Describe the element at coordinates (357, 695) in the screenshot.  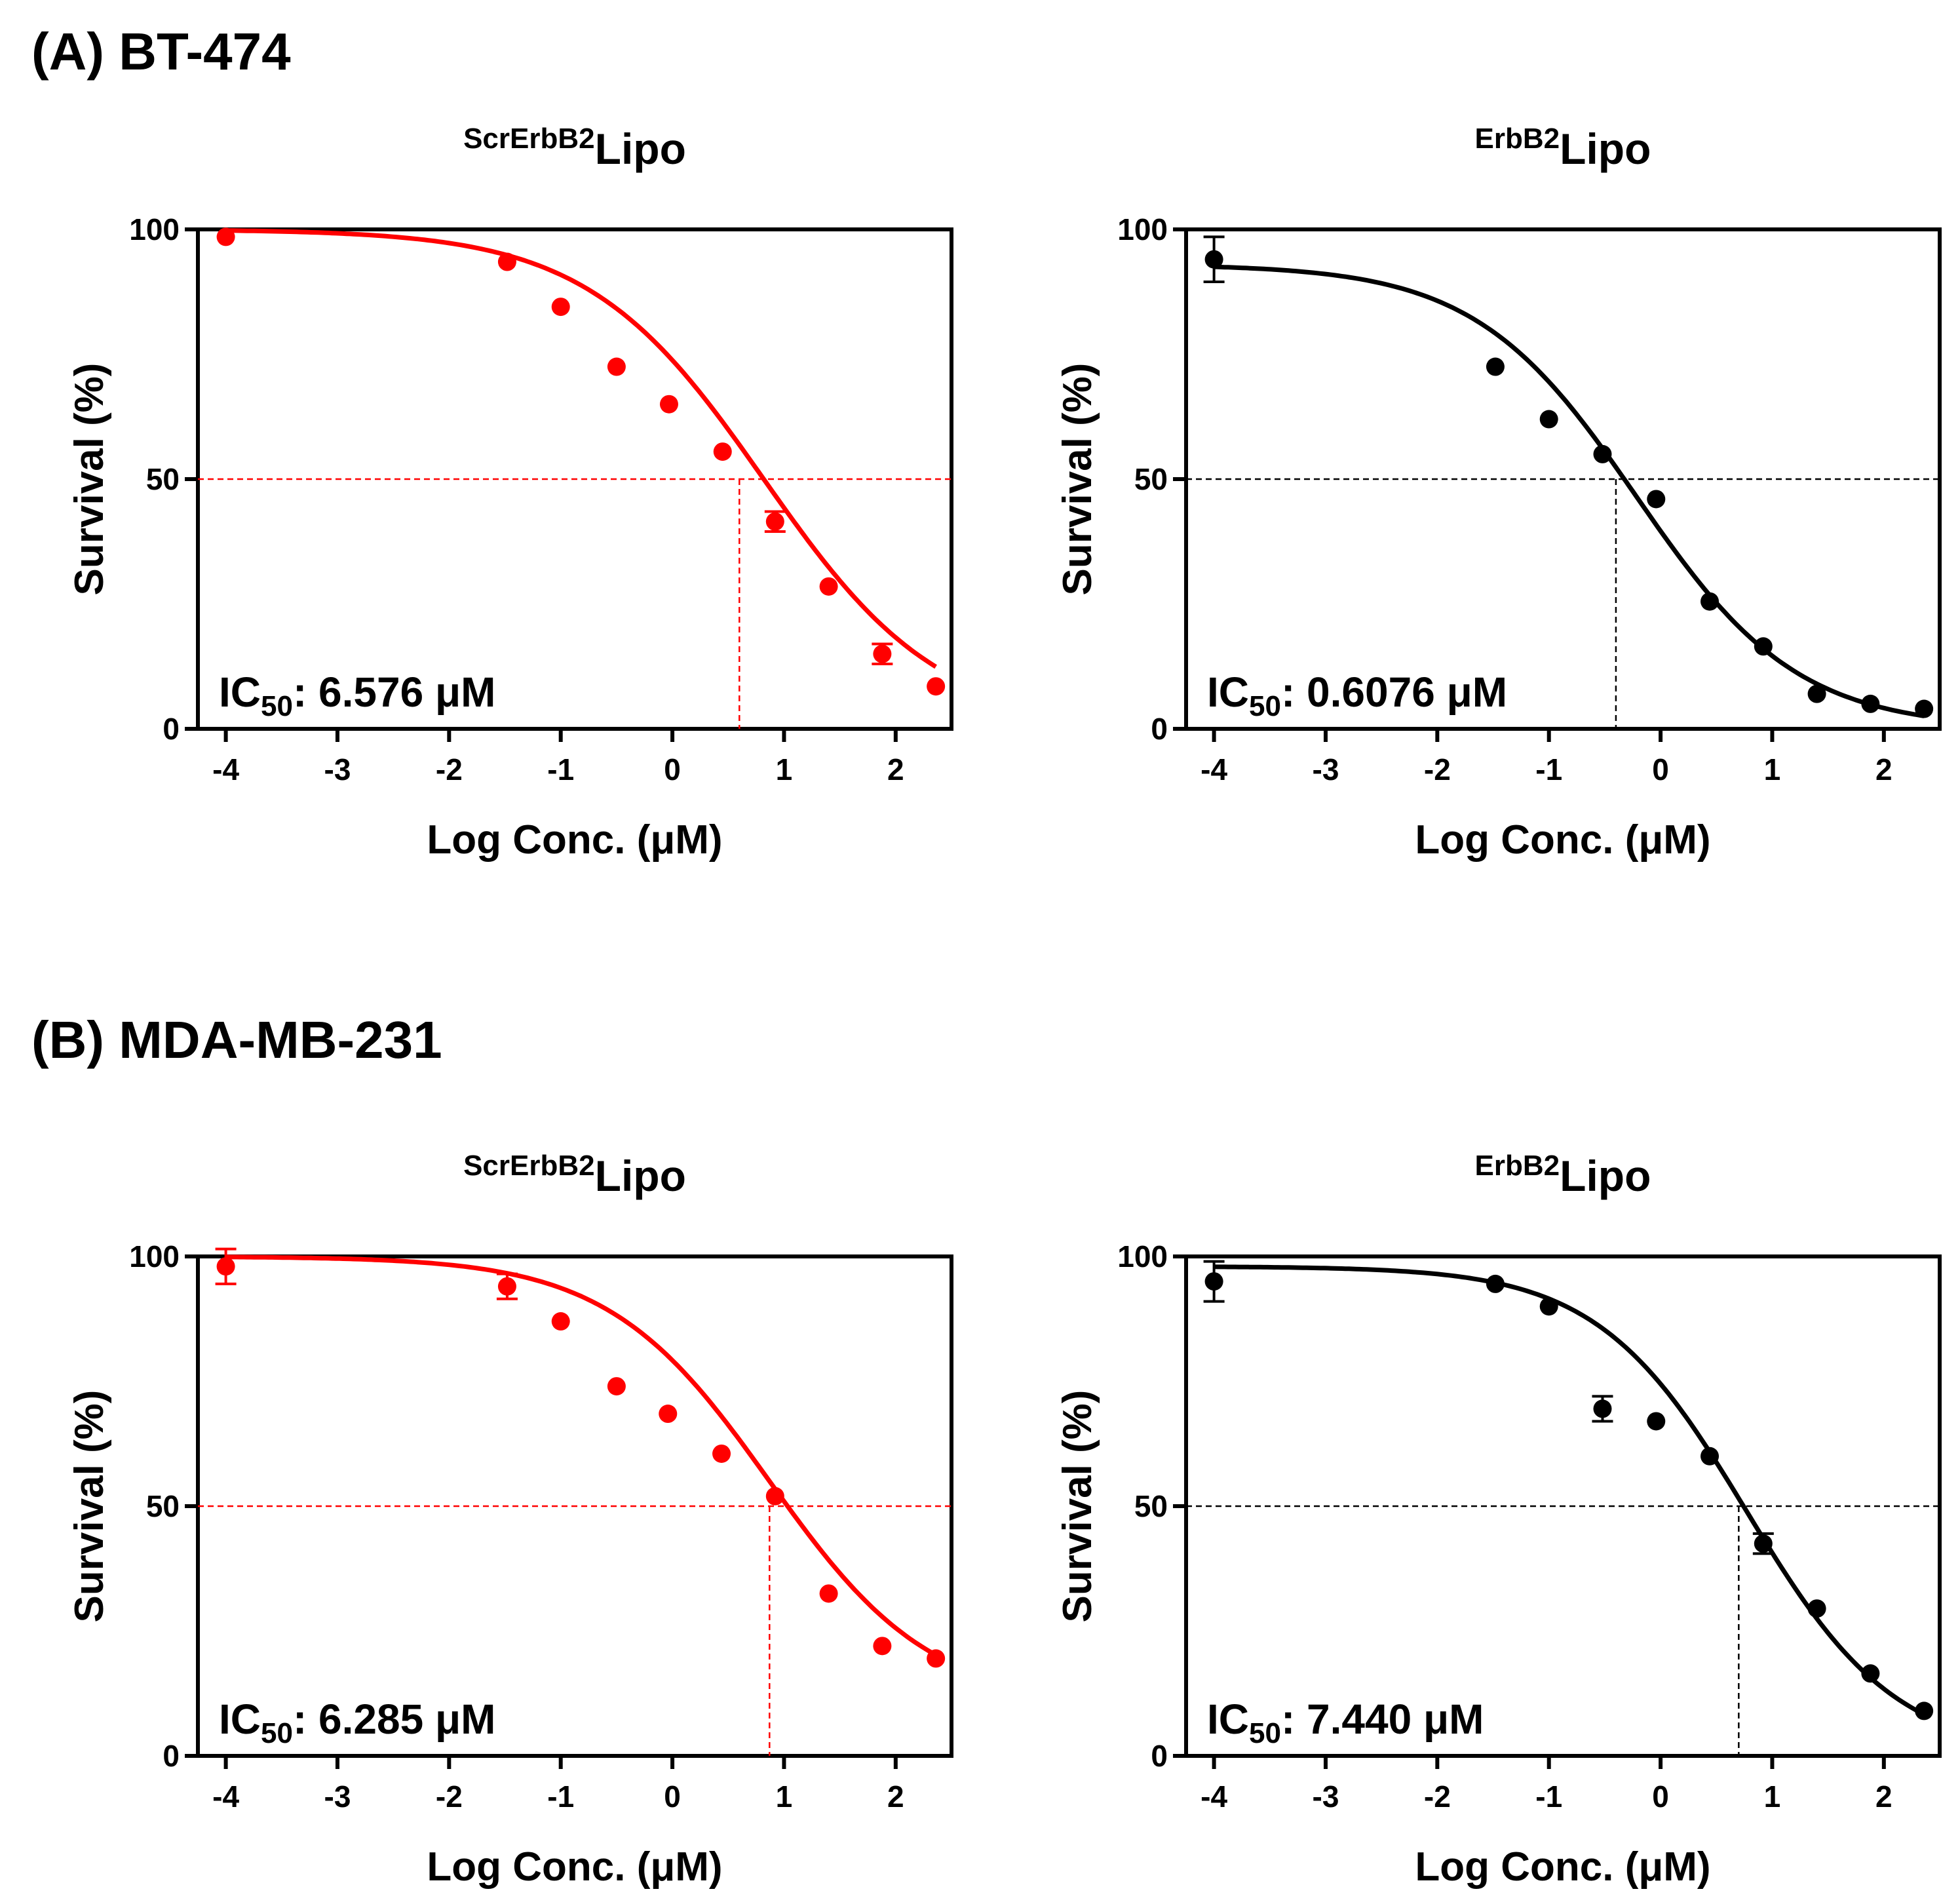
I see `ic50-annotation: IC50: 6.576 μM` at that location.